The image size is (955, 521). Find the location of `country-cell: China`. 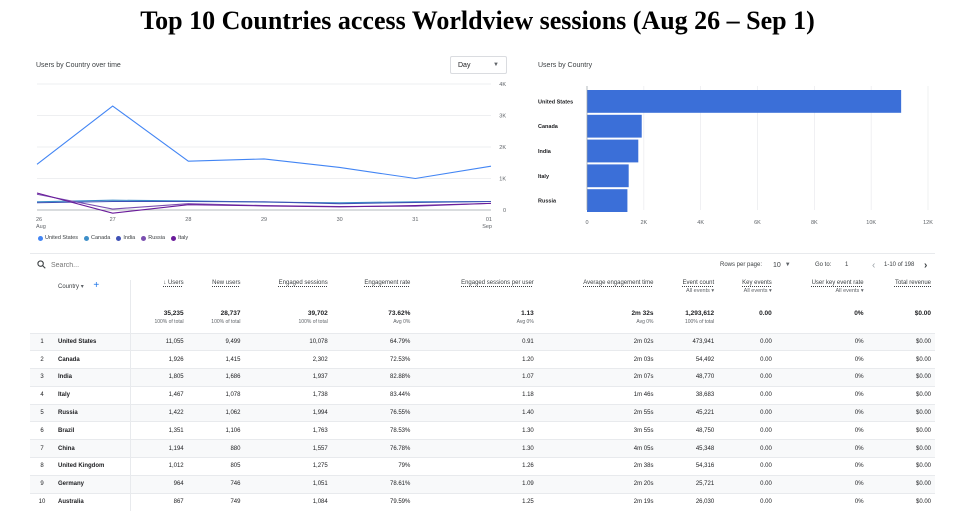

country-cell: China is located at coordinates (92, 448).